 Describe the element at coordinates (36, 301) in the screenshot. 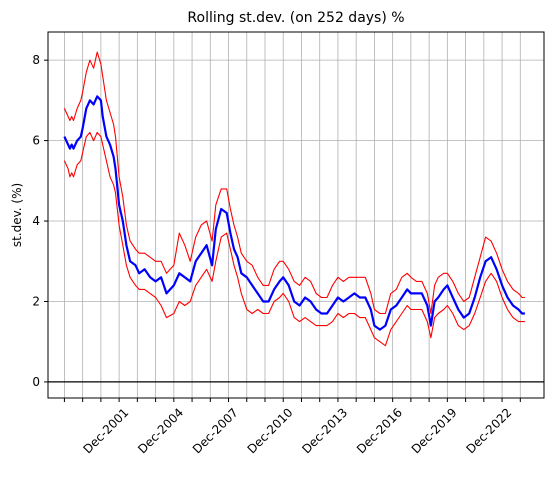

I see `y-tick-label: 2` at that location.